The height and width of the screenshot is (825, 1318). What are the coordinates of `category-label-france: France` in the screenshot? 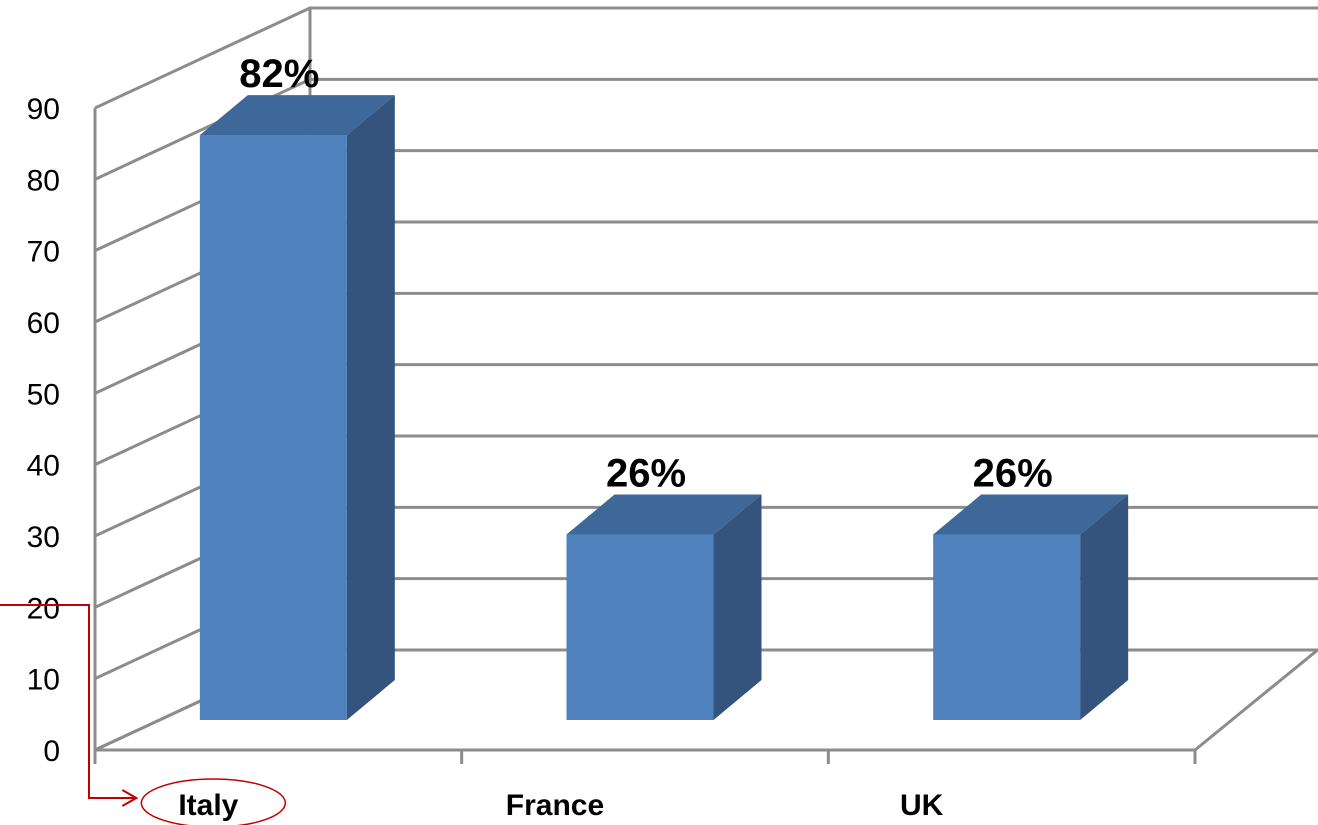 It's located at (555, 805).